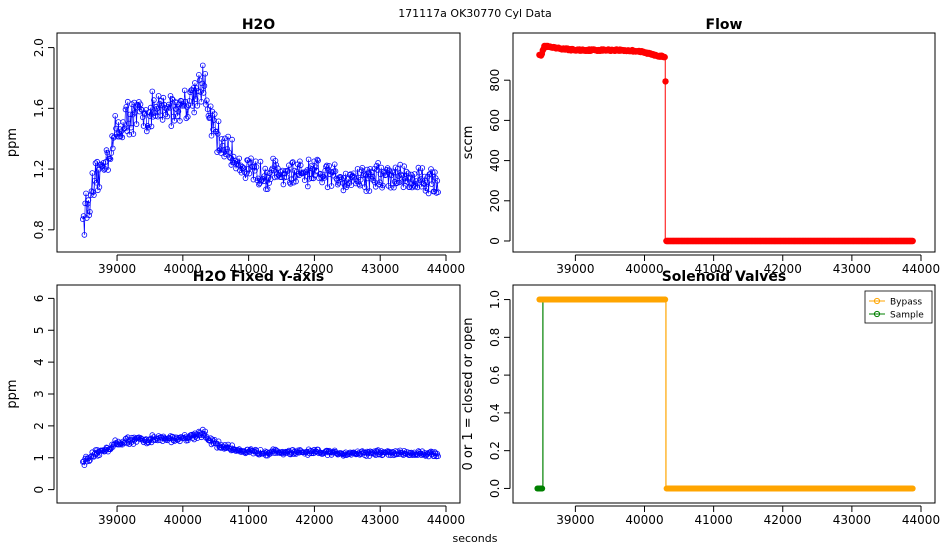  I want to click on y-tick-label: 5, so click(39, 330).